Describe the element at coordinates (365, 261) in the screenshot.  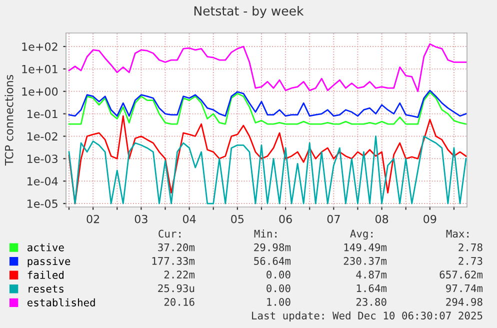
I see `text: 230.37m` at that location.